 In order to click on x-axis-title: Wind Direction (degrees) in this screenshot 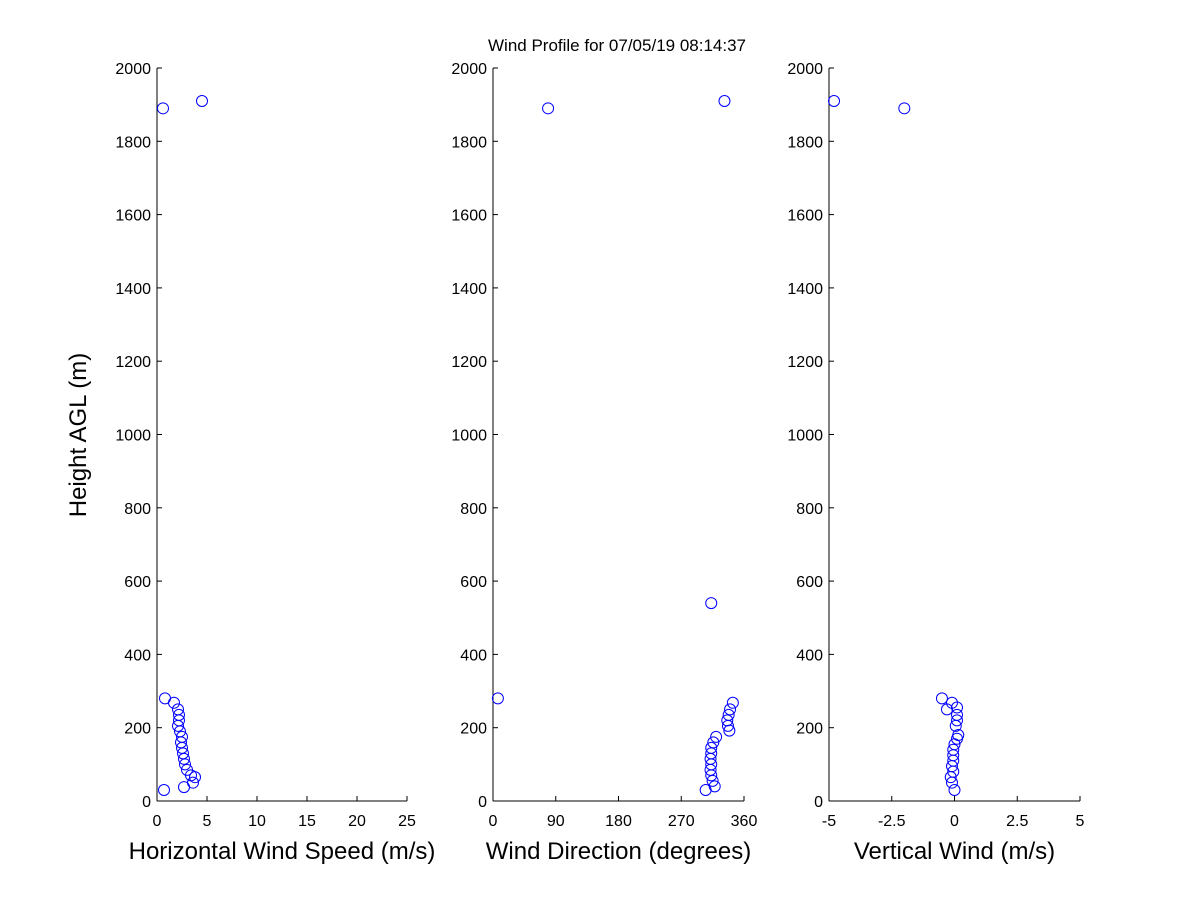, I will do `click(618, 851)`.